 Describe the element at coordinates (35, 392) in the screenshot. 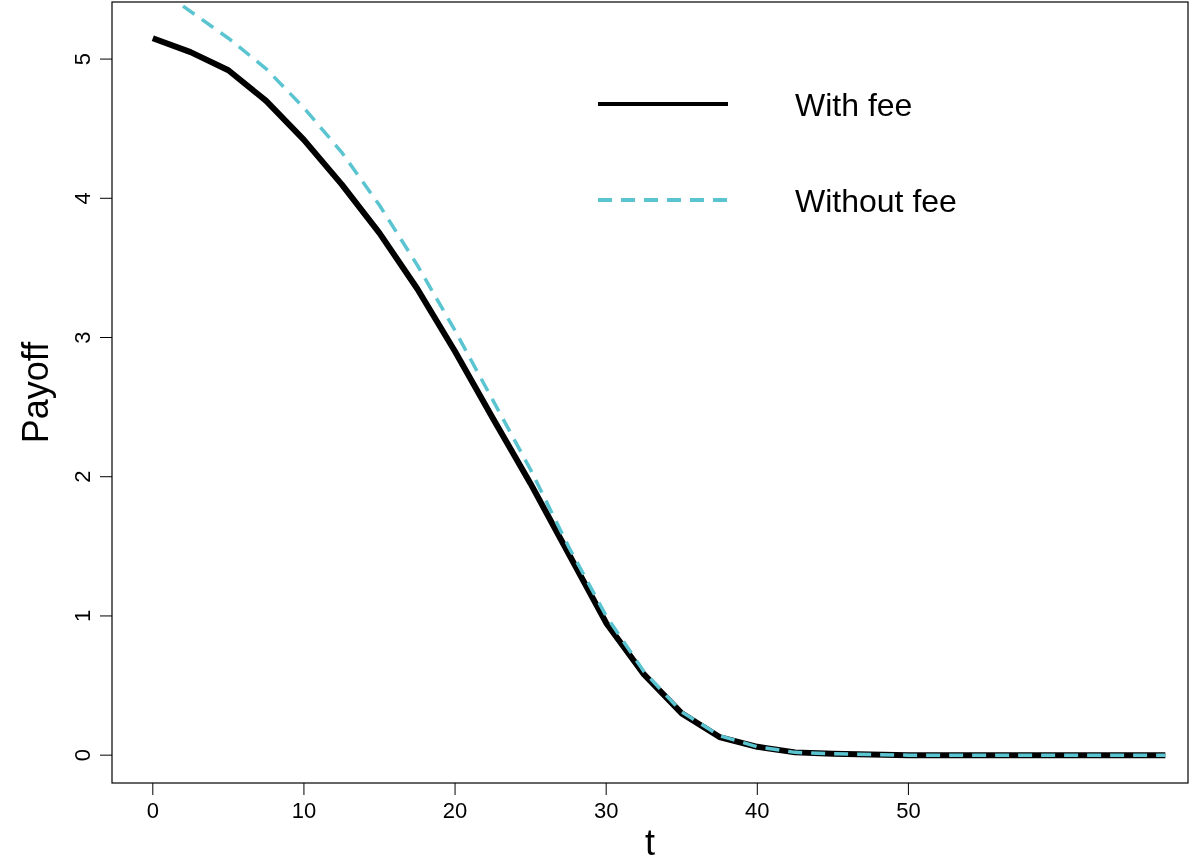

I see `y-axis-title: Payoff` at that location.